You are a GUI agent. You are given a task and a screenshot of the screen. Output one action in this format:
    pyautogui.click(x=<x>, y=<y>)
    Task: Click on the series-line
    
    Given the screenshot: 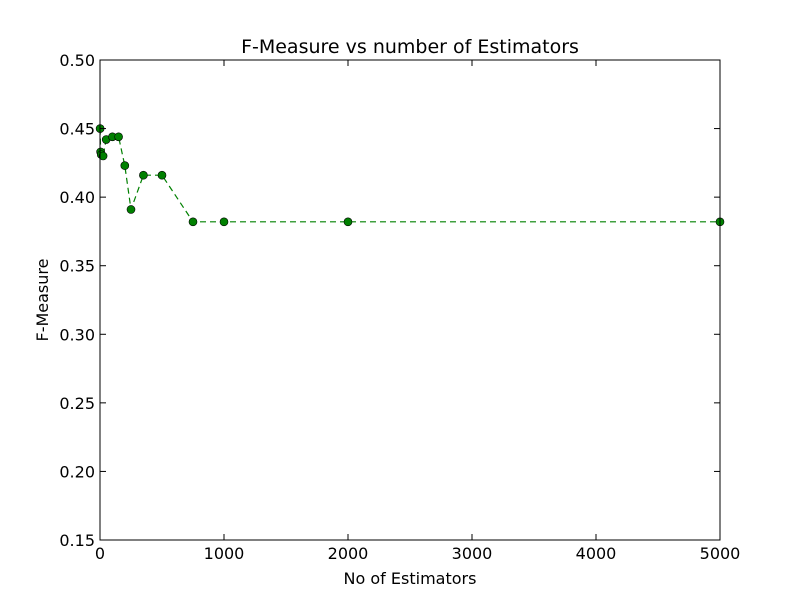 What is the action you would take?
    pyautogui.click(x=409, y=175)
    